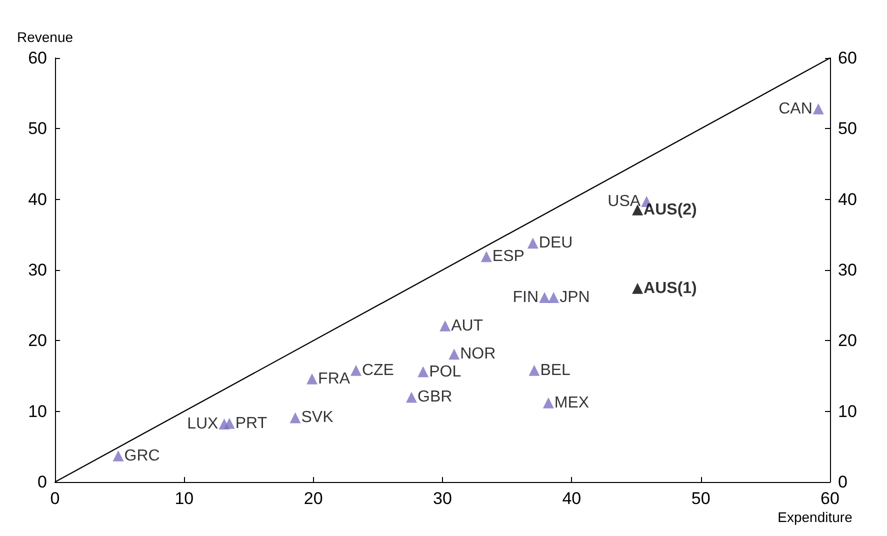  What do you see at coordinates (555, 243) in the screenshot?
I see `annotation: DEU` at bounding box center [555, 243].